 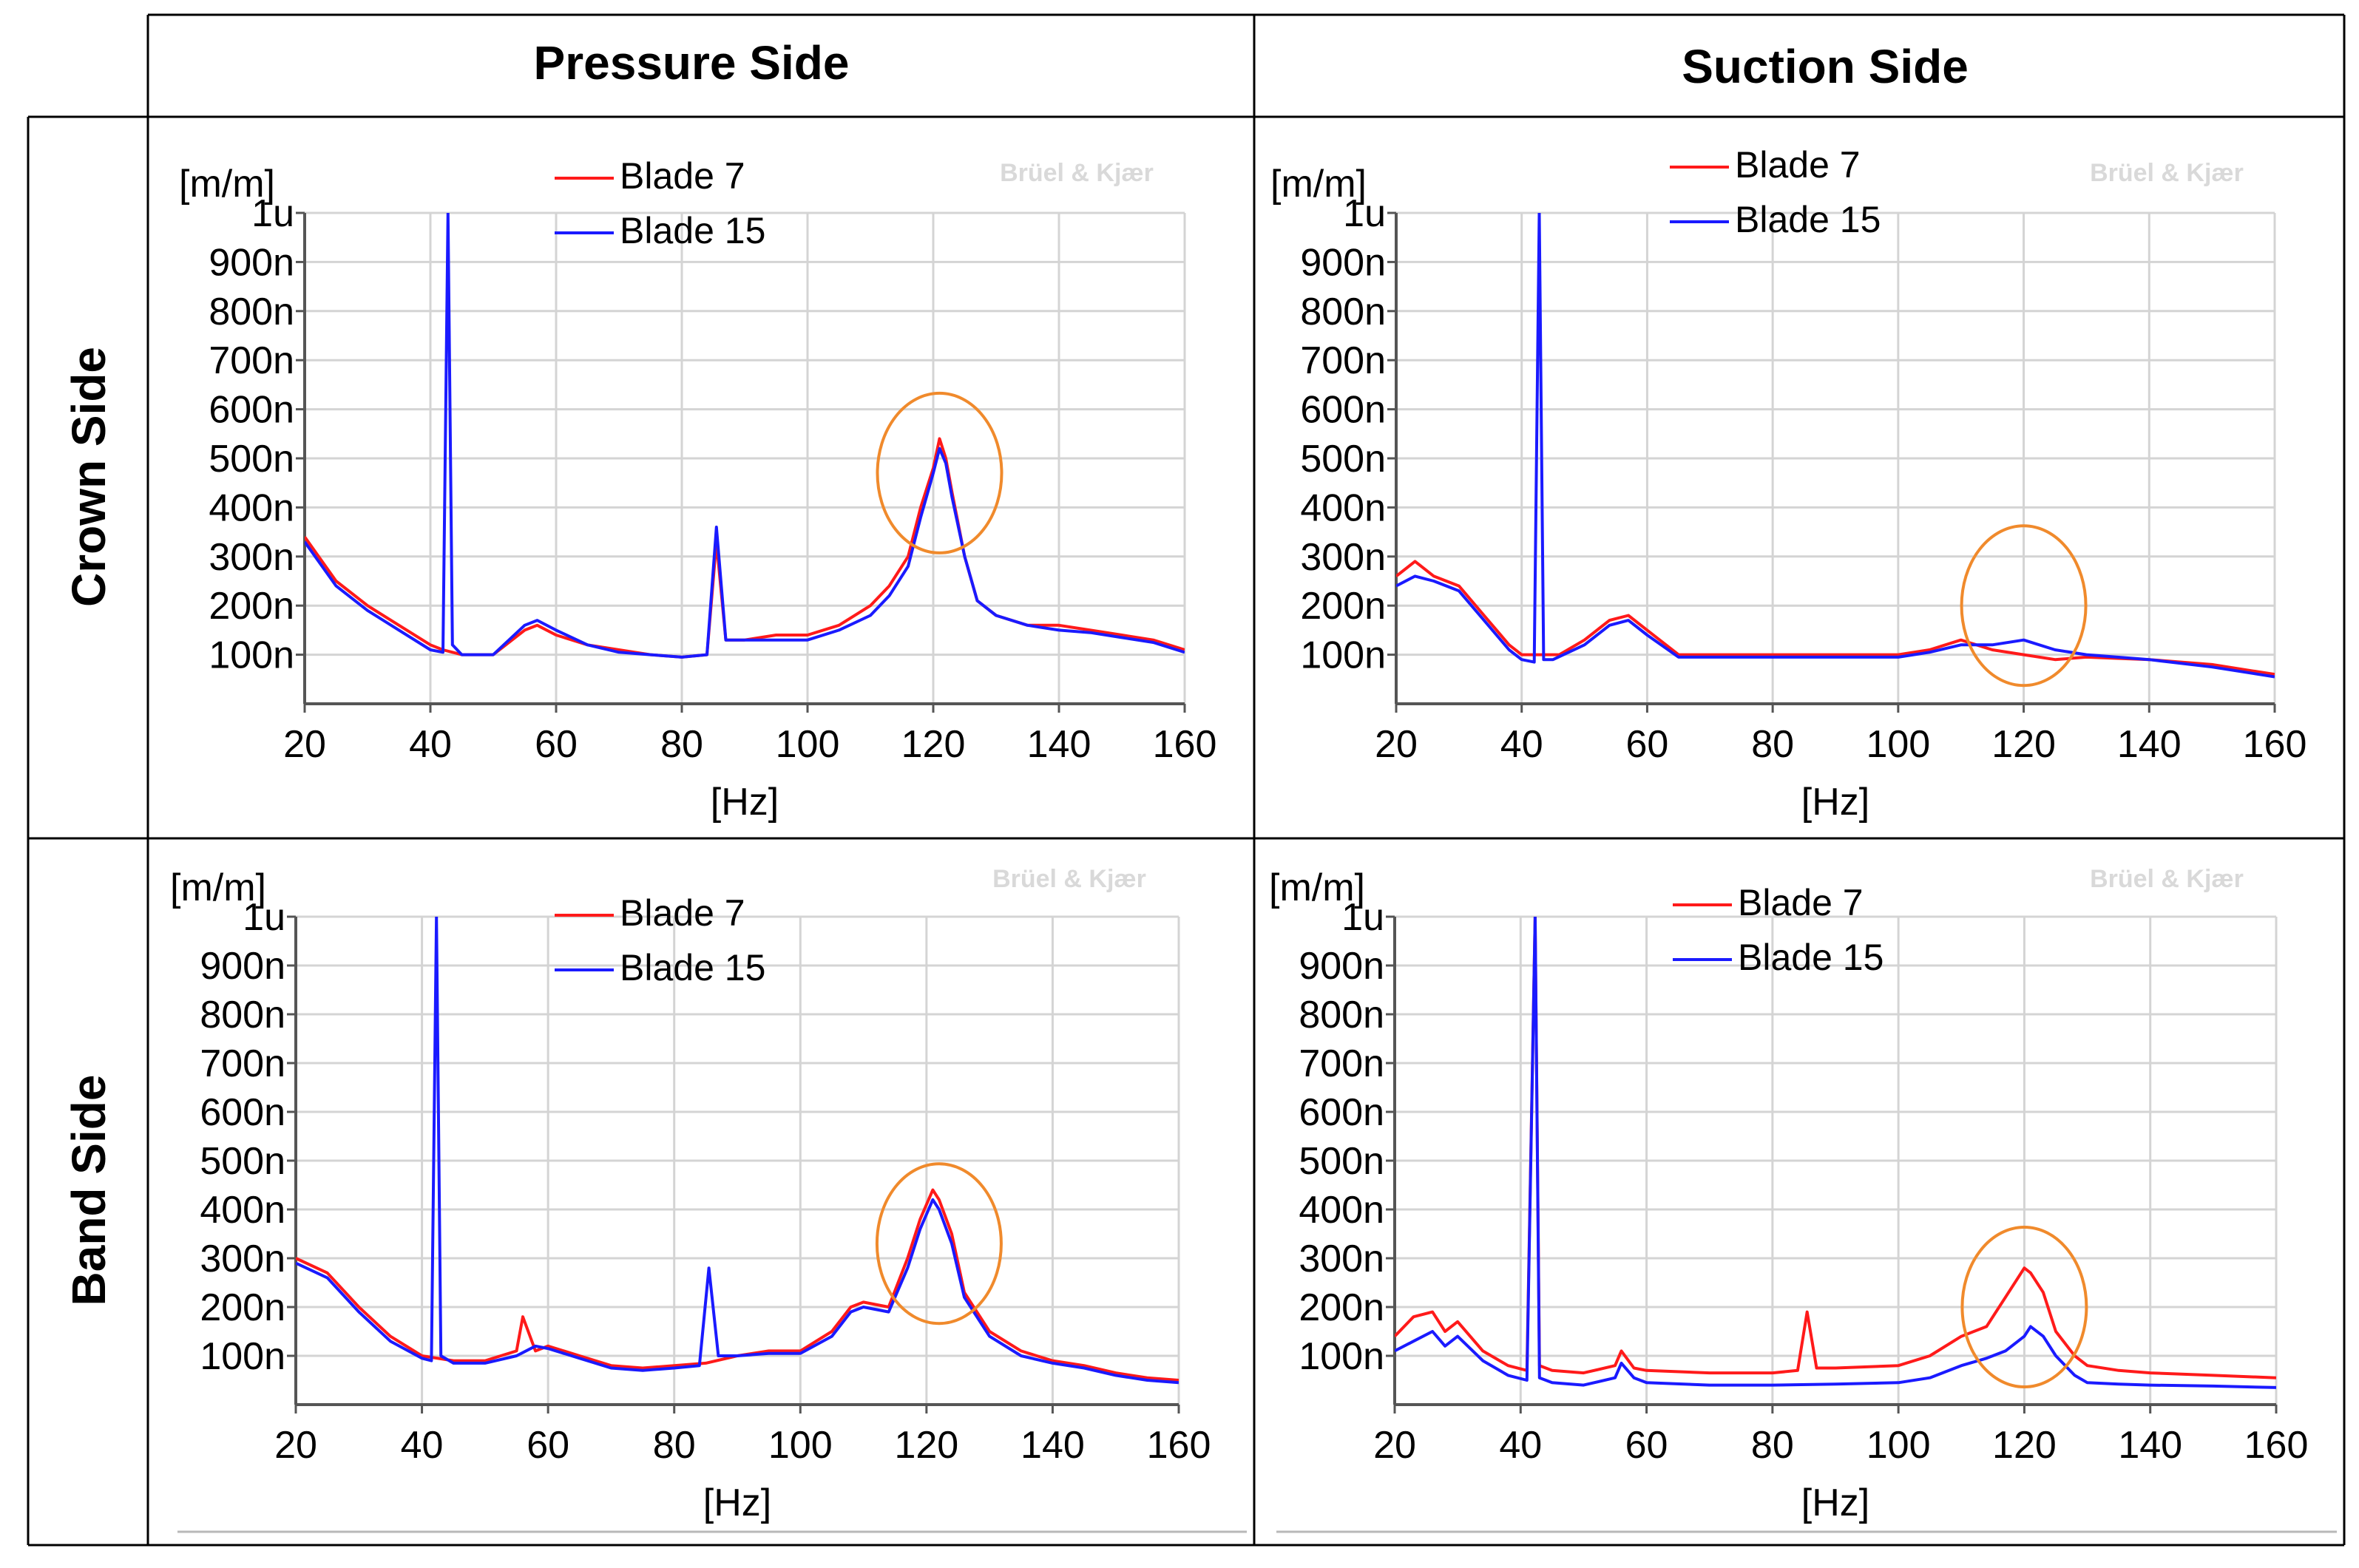 I want to click on column-header-pressure-side: Pressure Side, so click(x=692, y=62).